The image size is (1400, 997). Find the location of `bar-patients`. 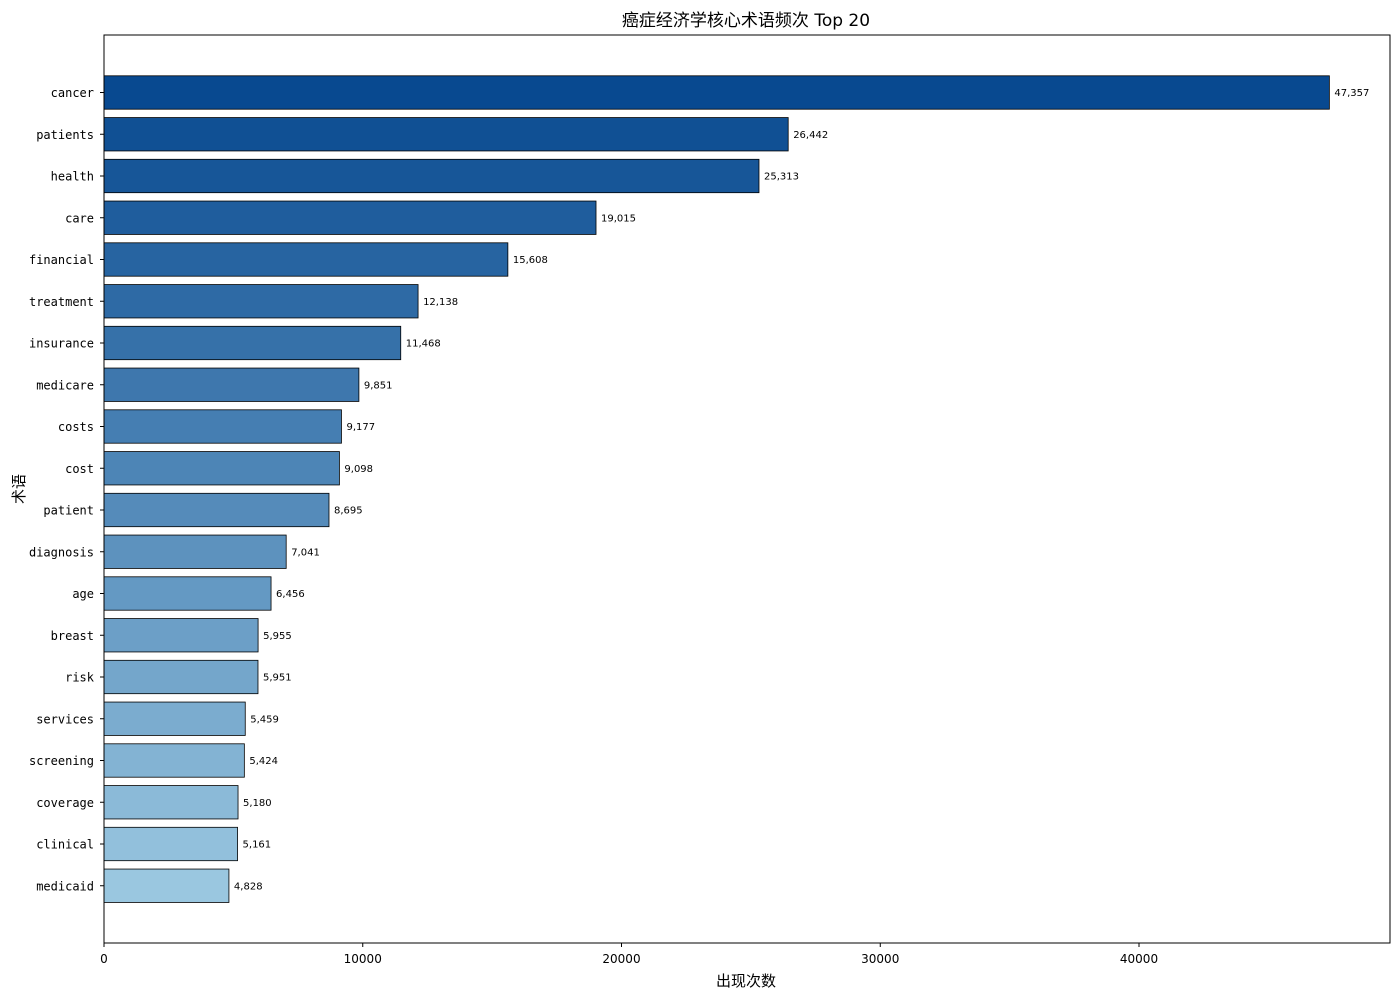

bar-patients is located at coordinates (446, 134).